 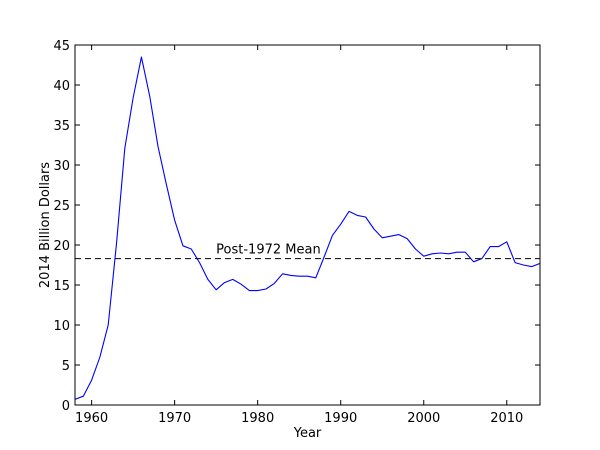 I want to click on y-tick-label: 0, so click(x=66, y=406).